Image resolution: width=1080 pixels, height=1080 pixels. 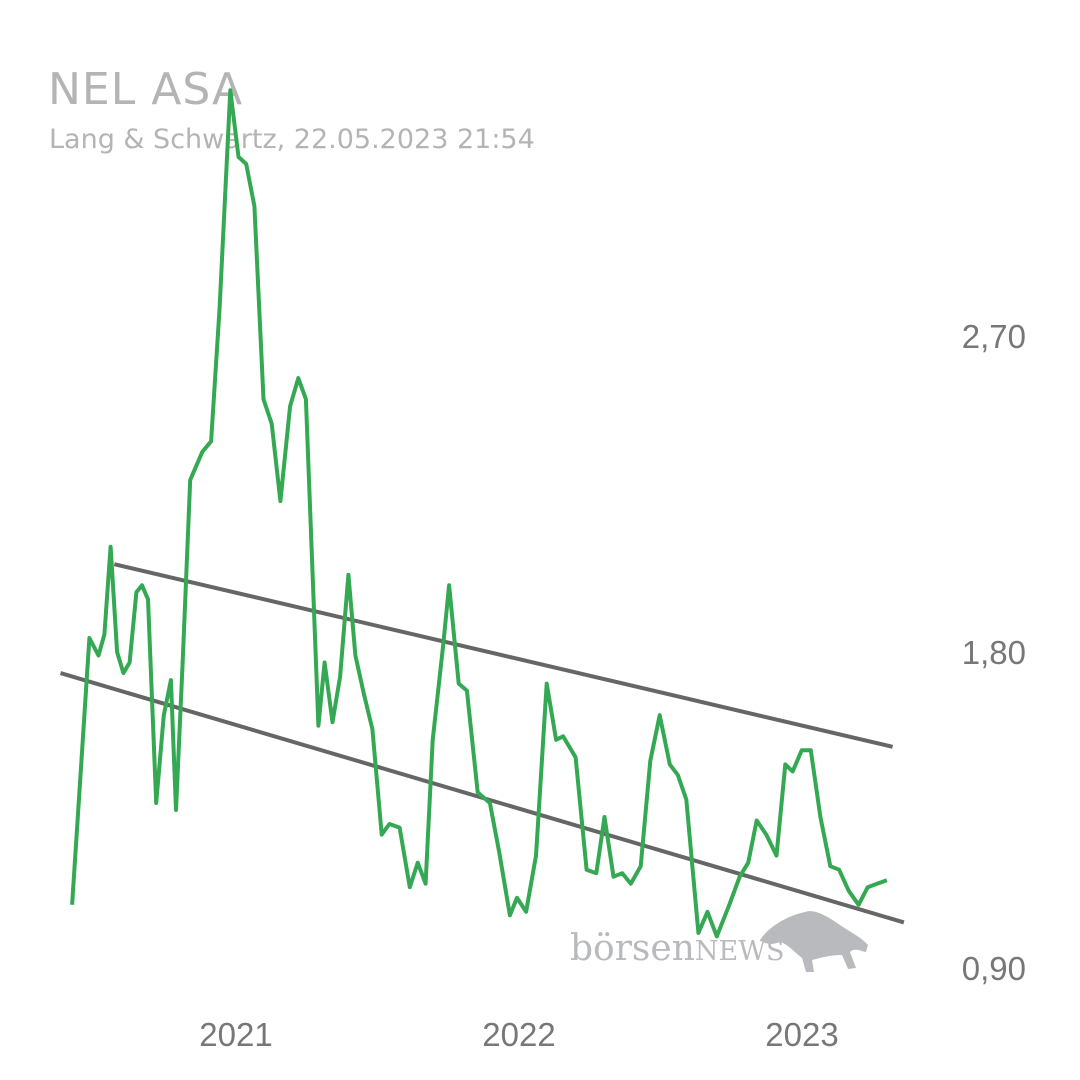 I want to click on chart-title: NEL ASA, so click(x=146, y=89).